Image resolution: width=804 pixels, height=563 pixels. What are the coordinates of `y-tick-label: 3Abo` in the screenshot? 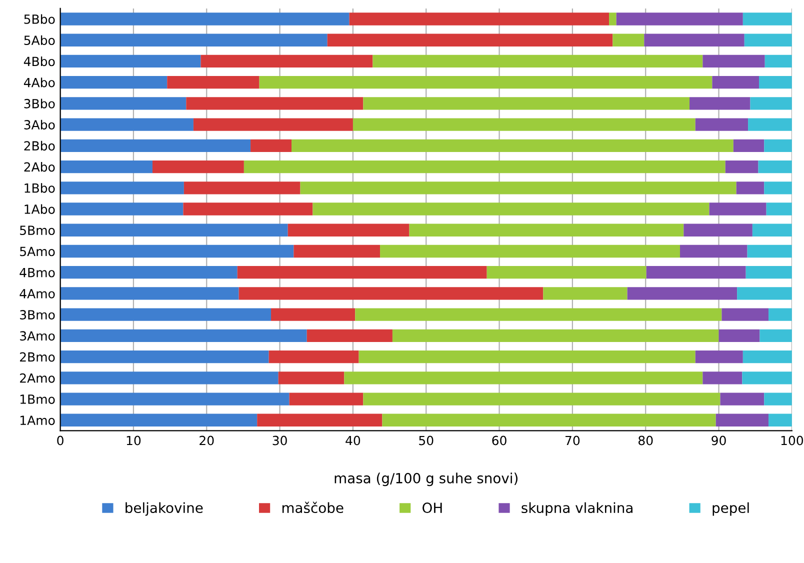 It's located at (39, 125).